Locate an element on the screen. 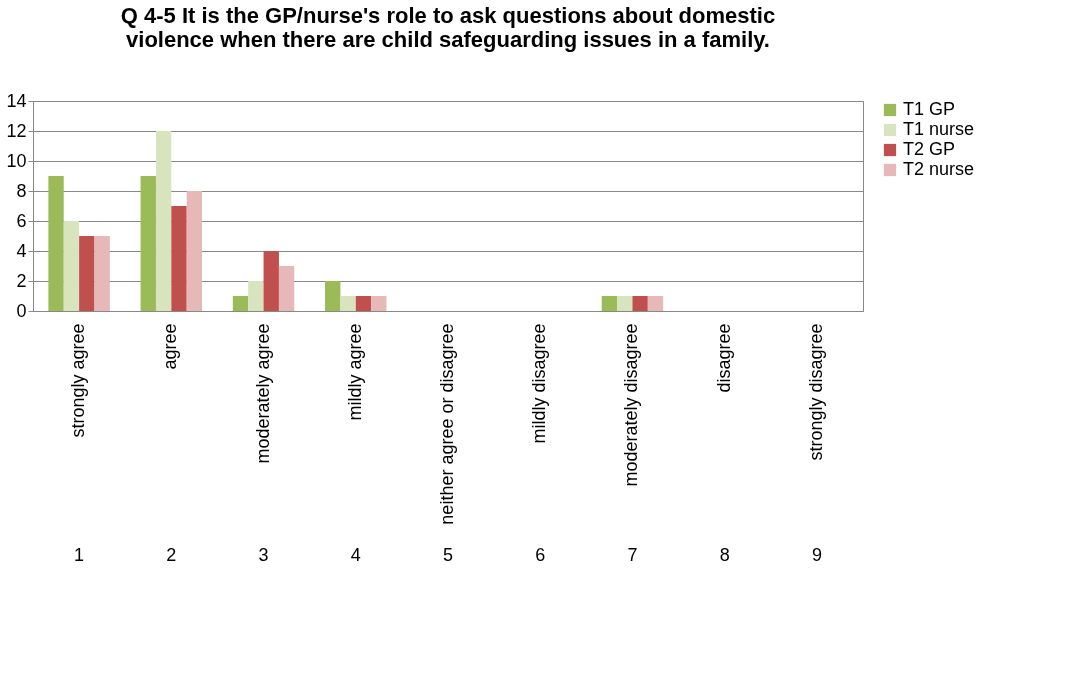 The height and width of the screenshot is (691, 1072). y-tick-label: 12 is located at coordinates (16, 130).